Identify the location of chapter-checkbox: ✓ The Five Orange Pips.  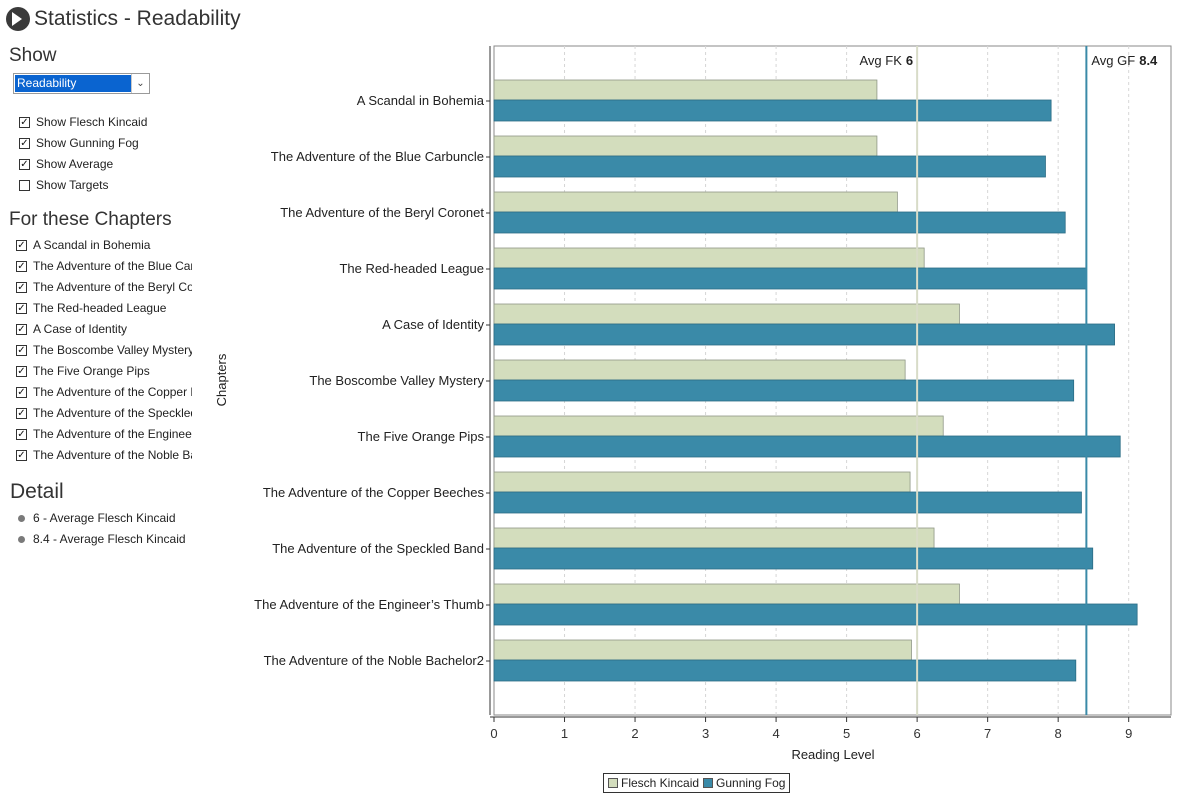
(104, 371).